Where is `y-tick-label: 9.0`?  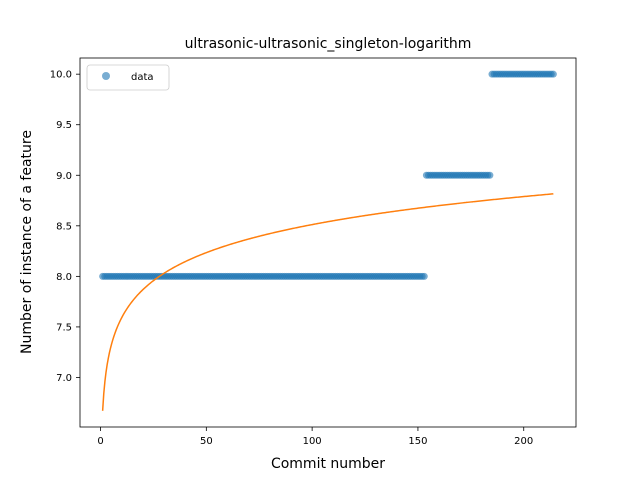 y-tick-label: 9.0 is located at coordinates (64, 176).